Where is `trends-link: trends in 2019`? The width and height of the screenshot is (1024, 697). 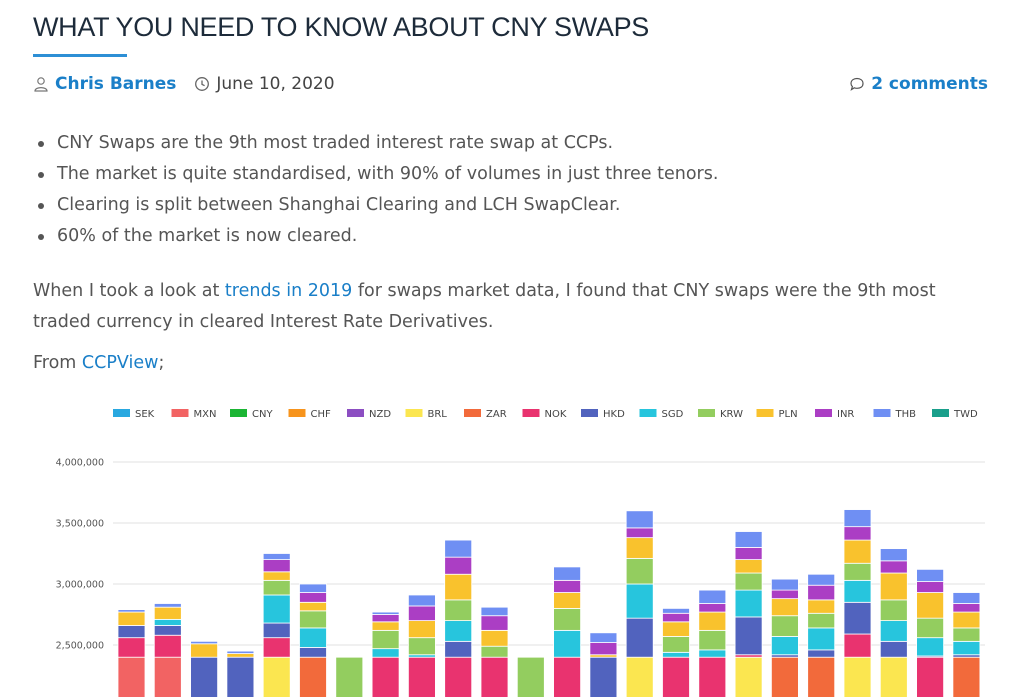 trends-link: trends in 2019 is located at coordinates (288, 291).